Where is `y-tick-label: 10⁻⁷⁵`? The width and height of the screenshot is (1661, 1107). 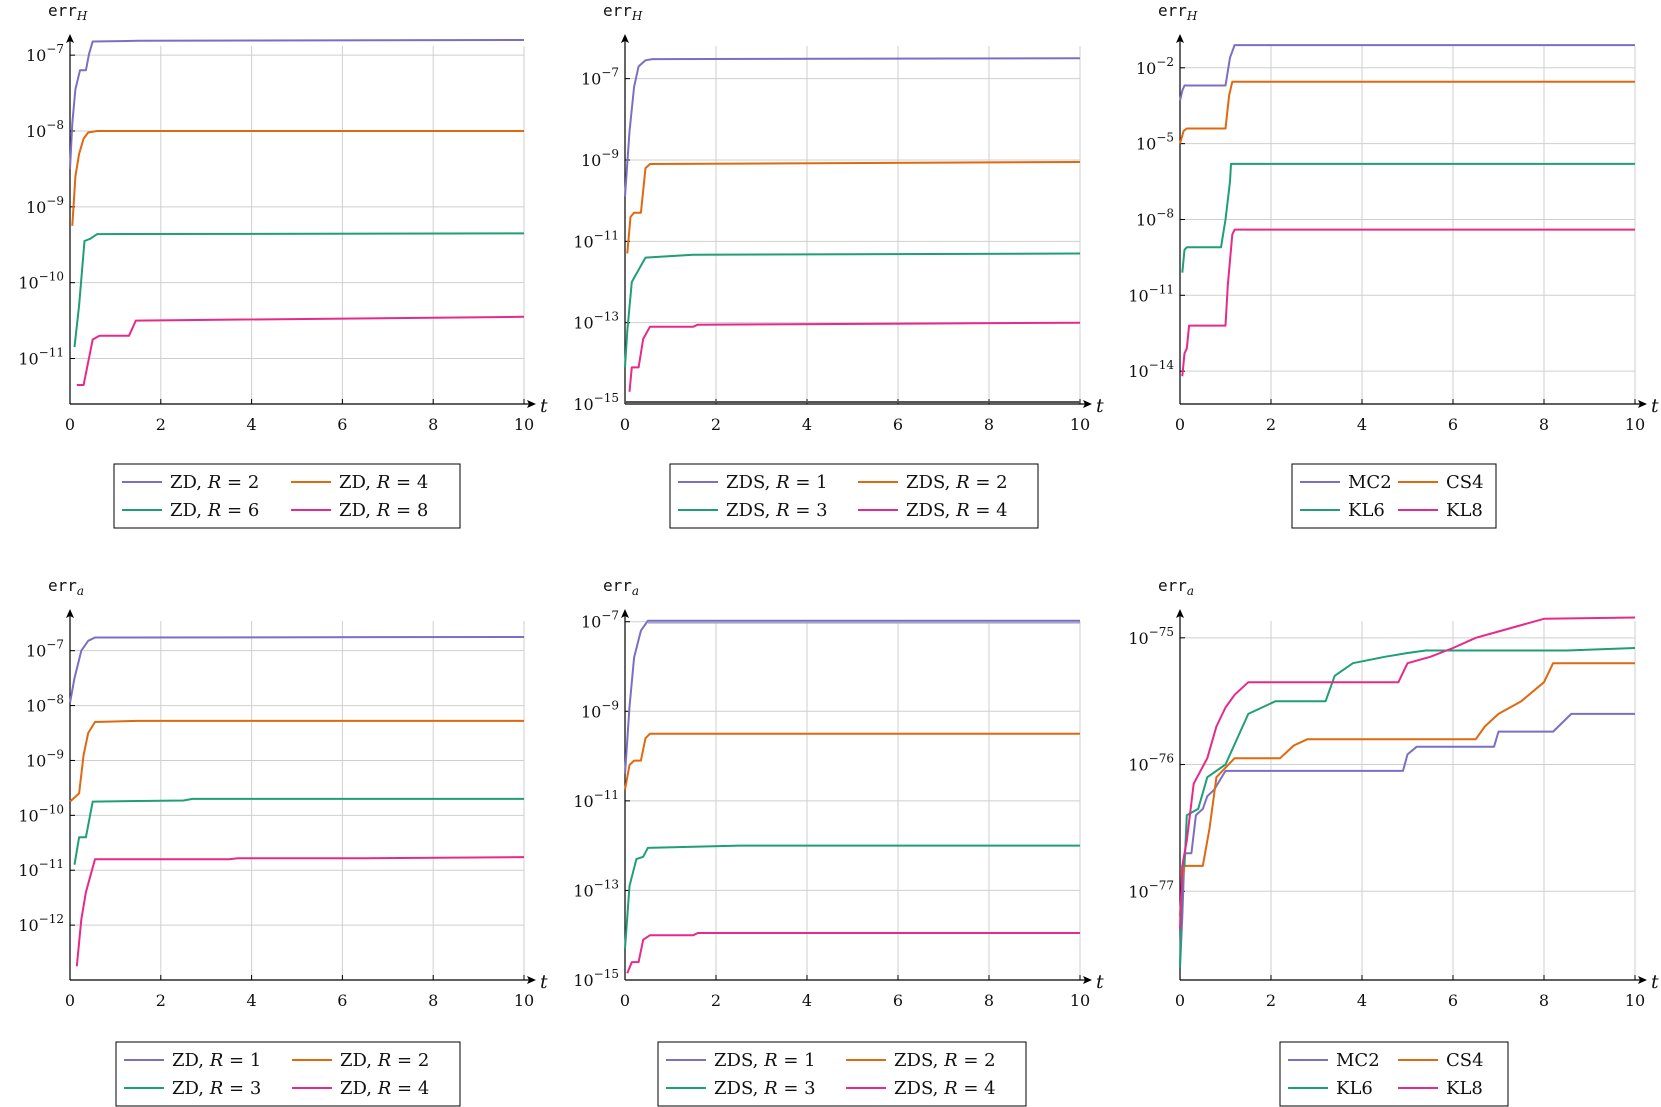
y-tick-label: 10⁻⁷⁵ is located at coordinates (1151, 636).